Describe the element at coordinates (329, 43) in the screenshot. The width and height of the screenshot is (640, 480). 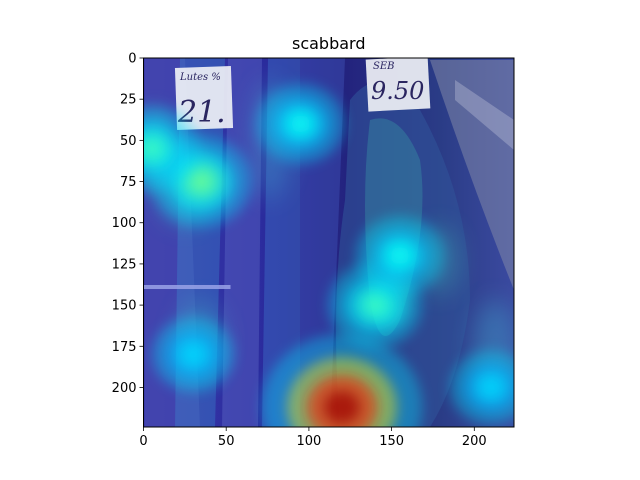
I see `chart-title: scabbard` at that location.